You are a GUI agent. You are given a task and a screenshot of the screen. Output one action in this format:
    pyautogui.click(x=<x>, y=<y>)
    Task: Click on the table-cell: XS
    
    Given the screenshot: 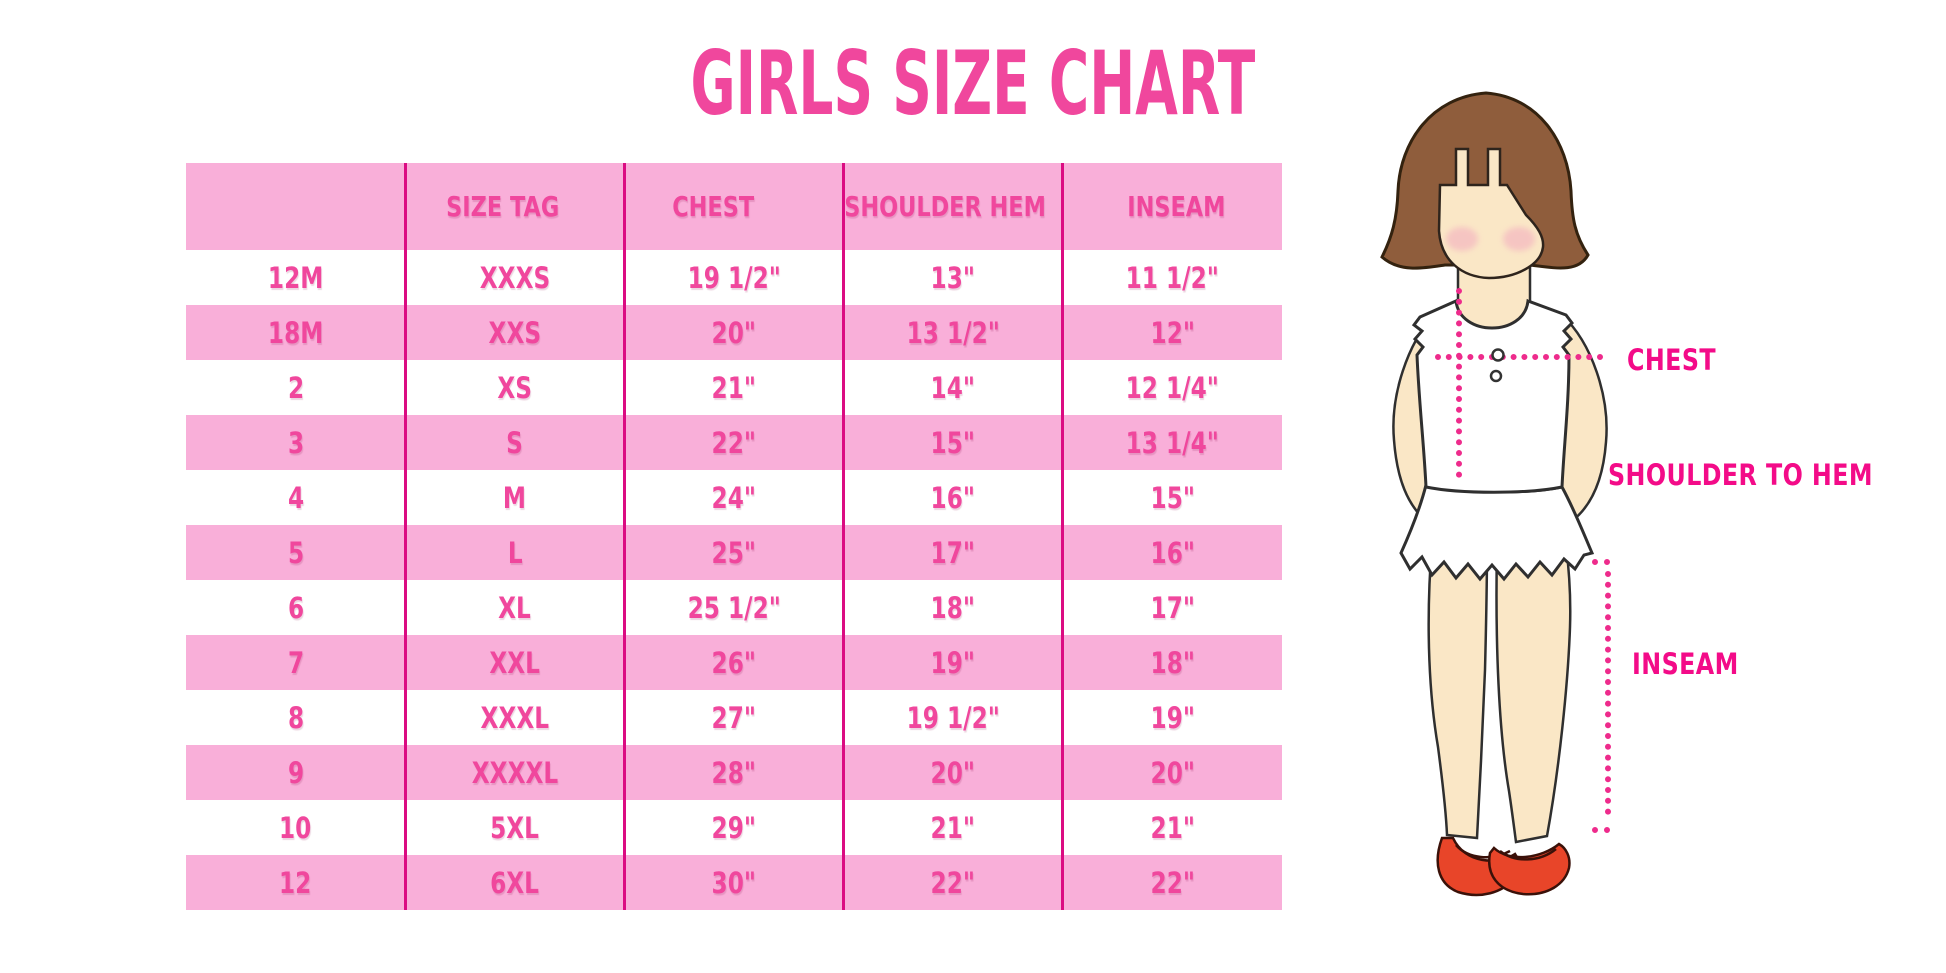 What is the action you would take?
    pyautogui.click(x=515, y=387)
    